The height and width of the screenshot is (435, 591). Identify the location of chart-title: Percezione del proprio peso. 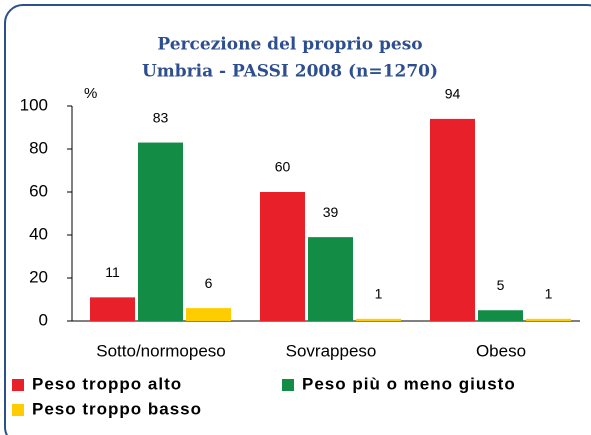
(289, 45).